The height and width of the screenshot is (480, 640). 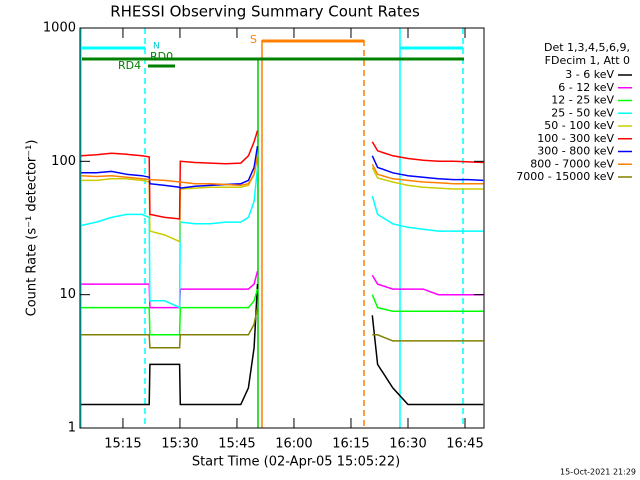 I want to click on annotation: S, so click(x=253, y=39).